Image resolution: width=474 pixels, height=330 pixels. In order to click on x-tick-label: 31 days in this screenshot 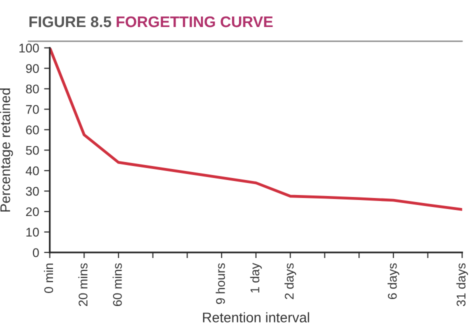, I will do `click(462, 284)`.